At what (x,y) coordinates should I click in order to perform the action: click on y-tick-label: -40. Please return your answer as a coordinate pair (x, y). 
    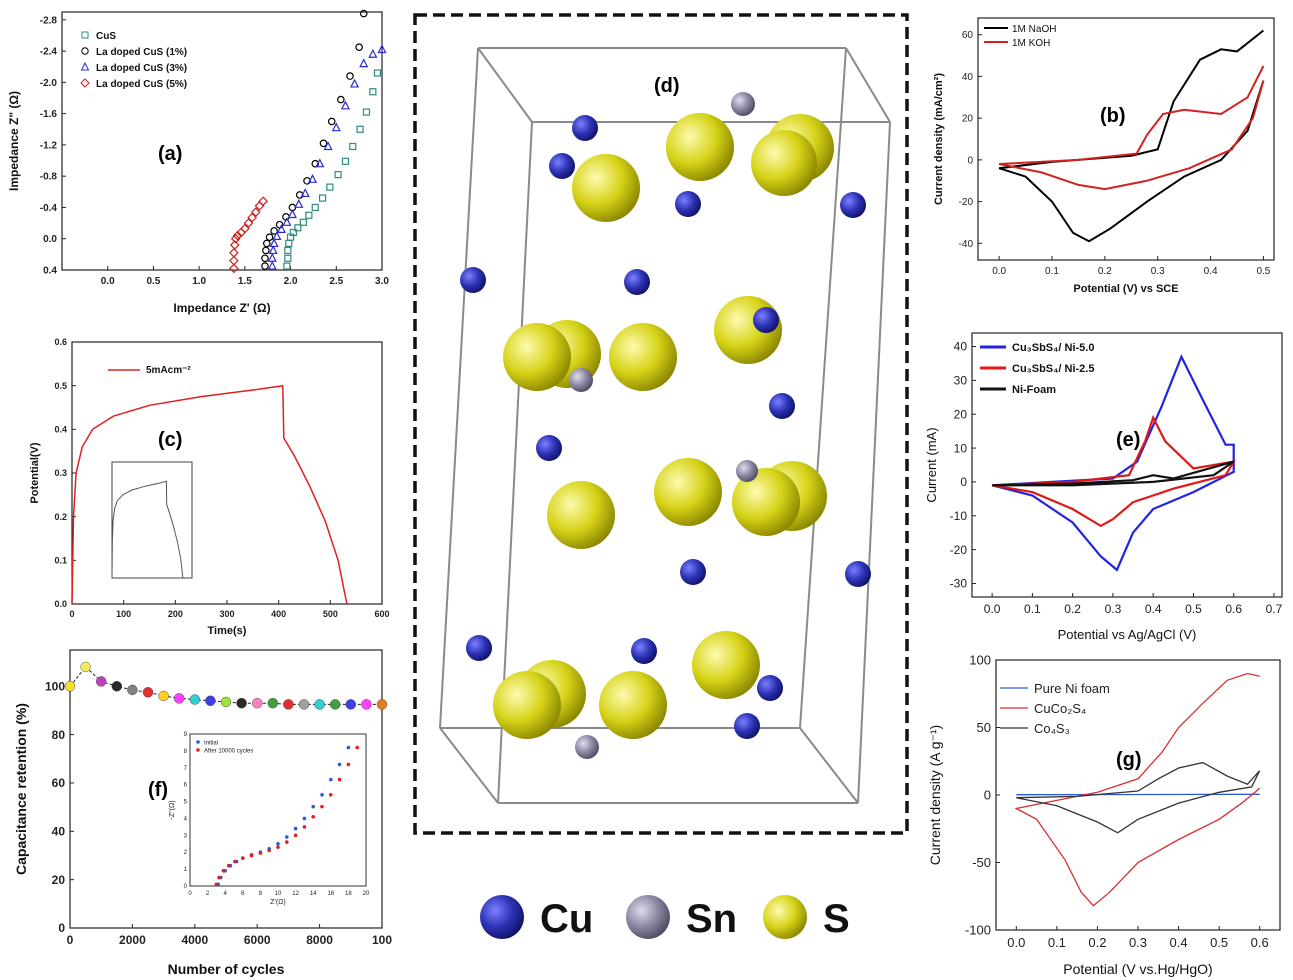
    Looking at the image, I should click on (966, 244).